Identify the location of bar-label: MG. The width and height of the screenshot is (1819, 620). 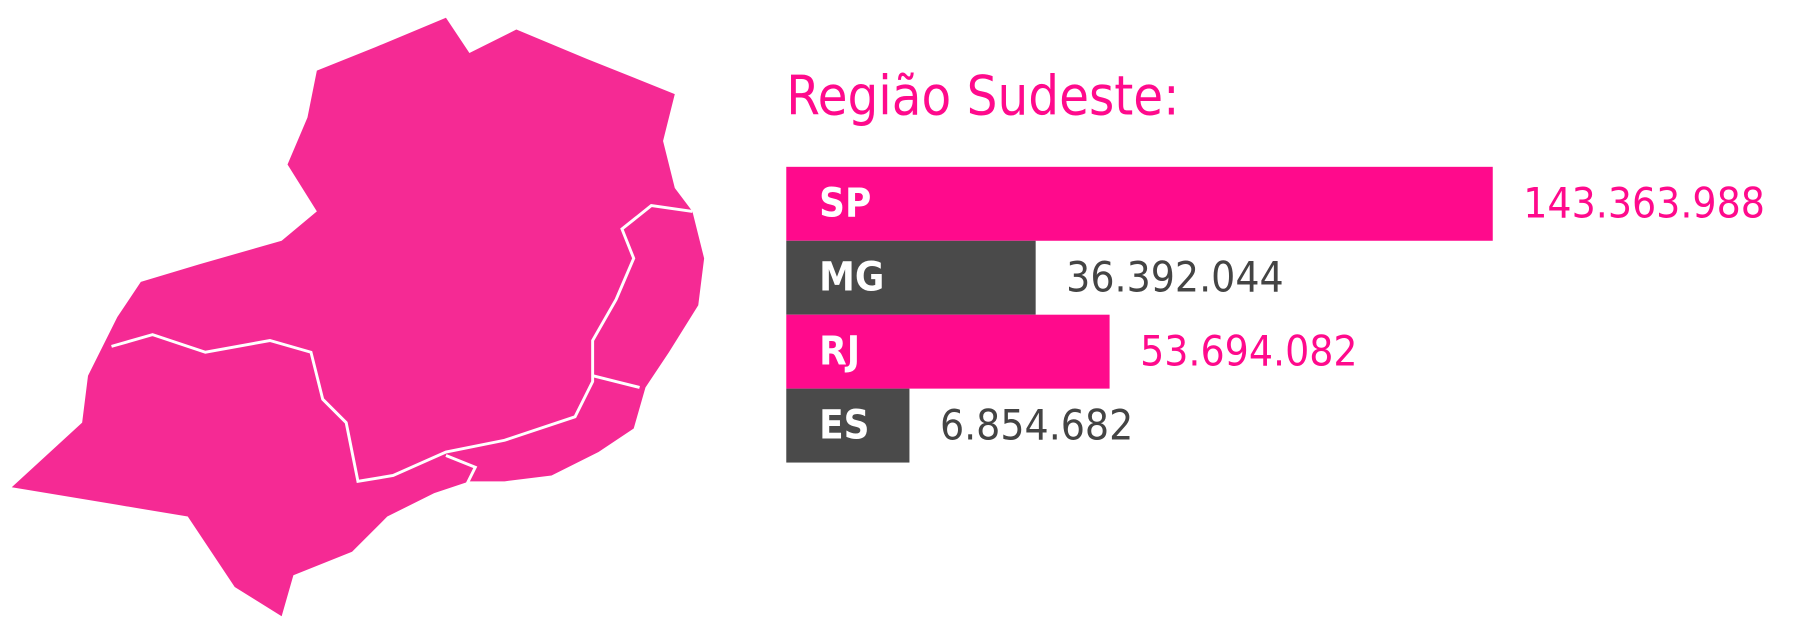
(851, 278).